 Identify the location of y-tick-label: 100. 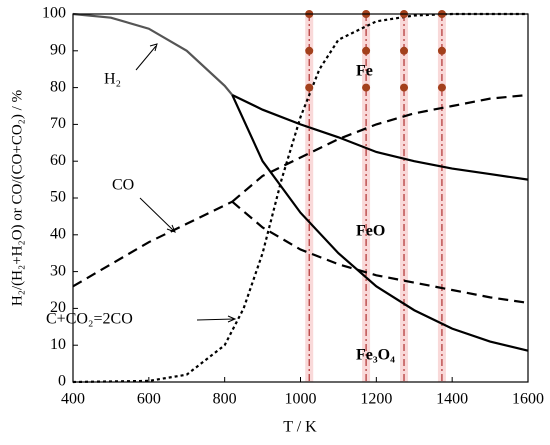
(54, 13).